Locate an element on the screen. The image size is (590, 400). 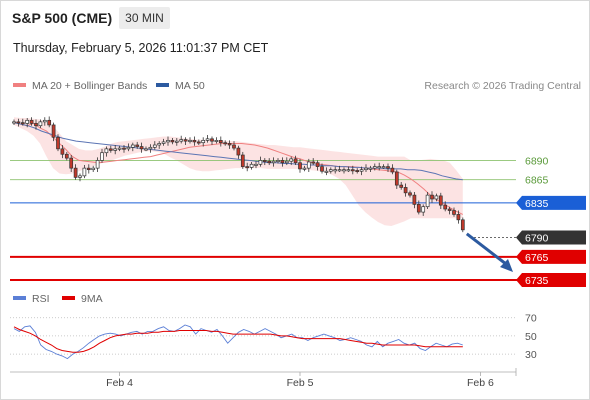
level-label-6865: 6865 is located at coordinates (537, 181).